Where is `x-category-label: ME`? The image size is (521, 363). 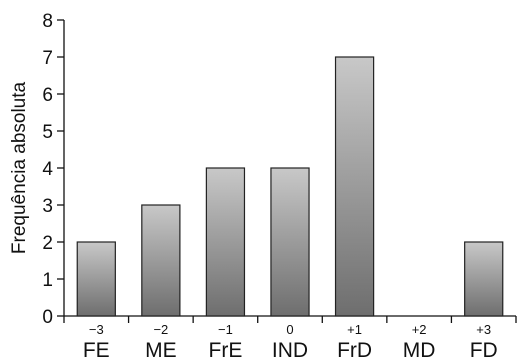 x-category-label: ME is located at coordinates (161, 350).